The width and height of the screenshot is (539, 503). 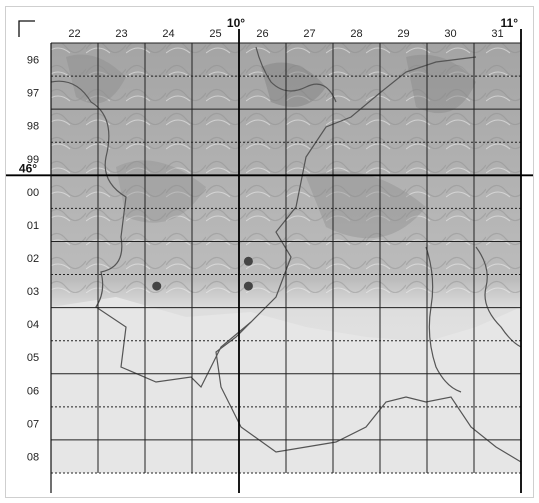 I want to click on column-label: 31, so click(x=497, y=34).